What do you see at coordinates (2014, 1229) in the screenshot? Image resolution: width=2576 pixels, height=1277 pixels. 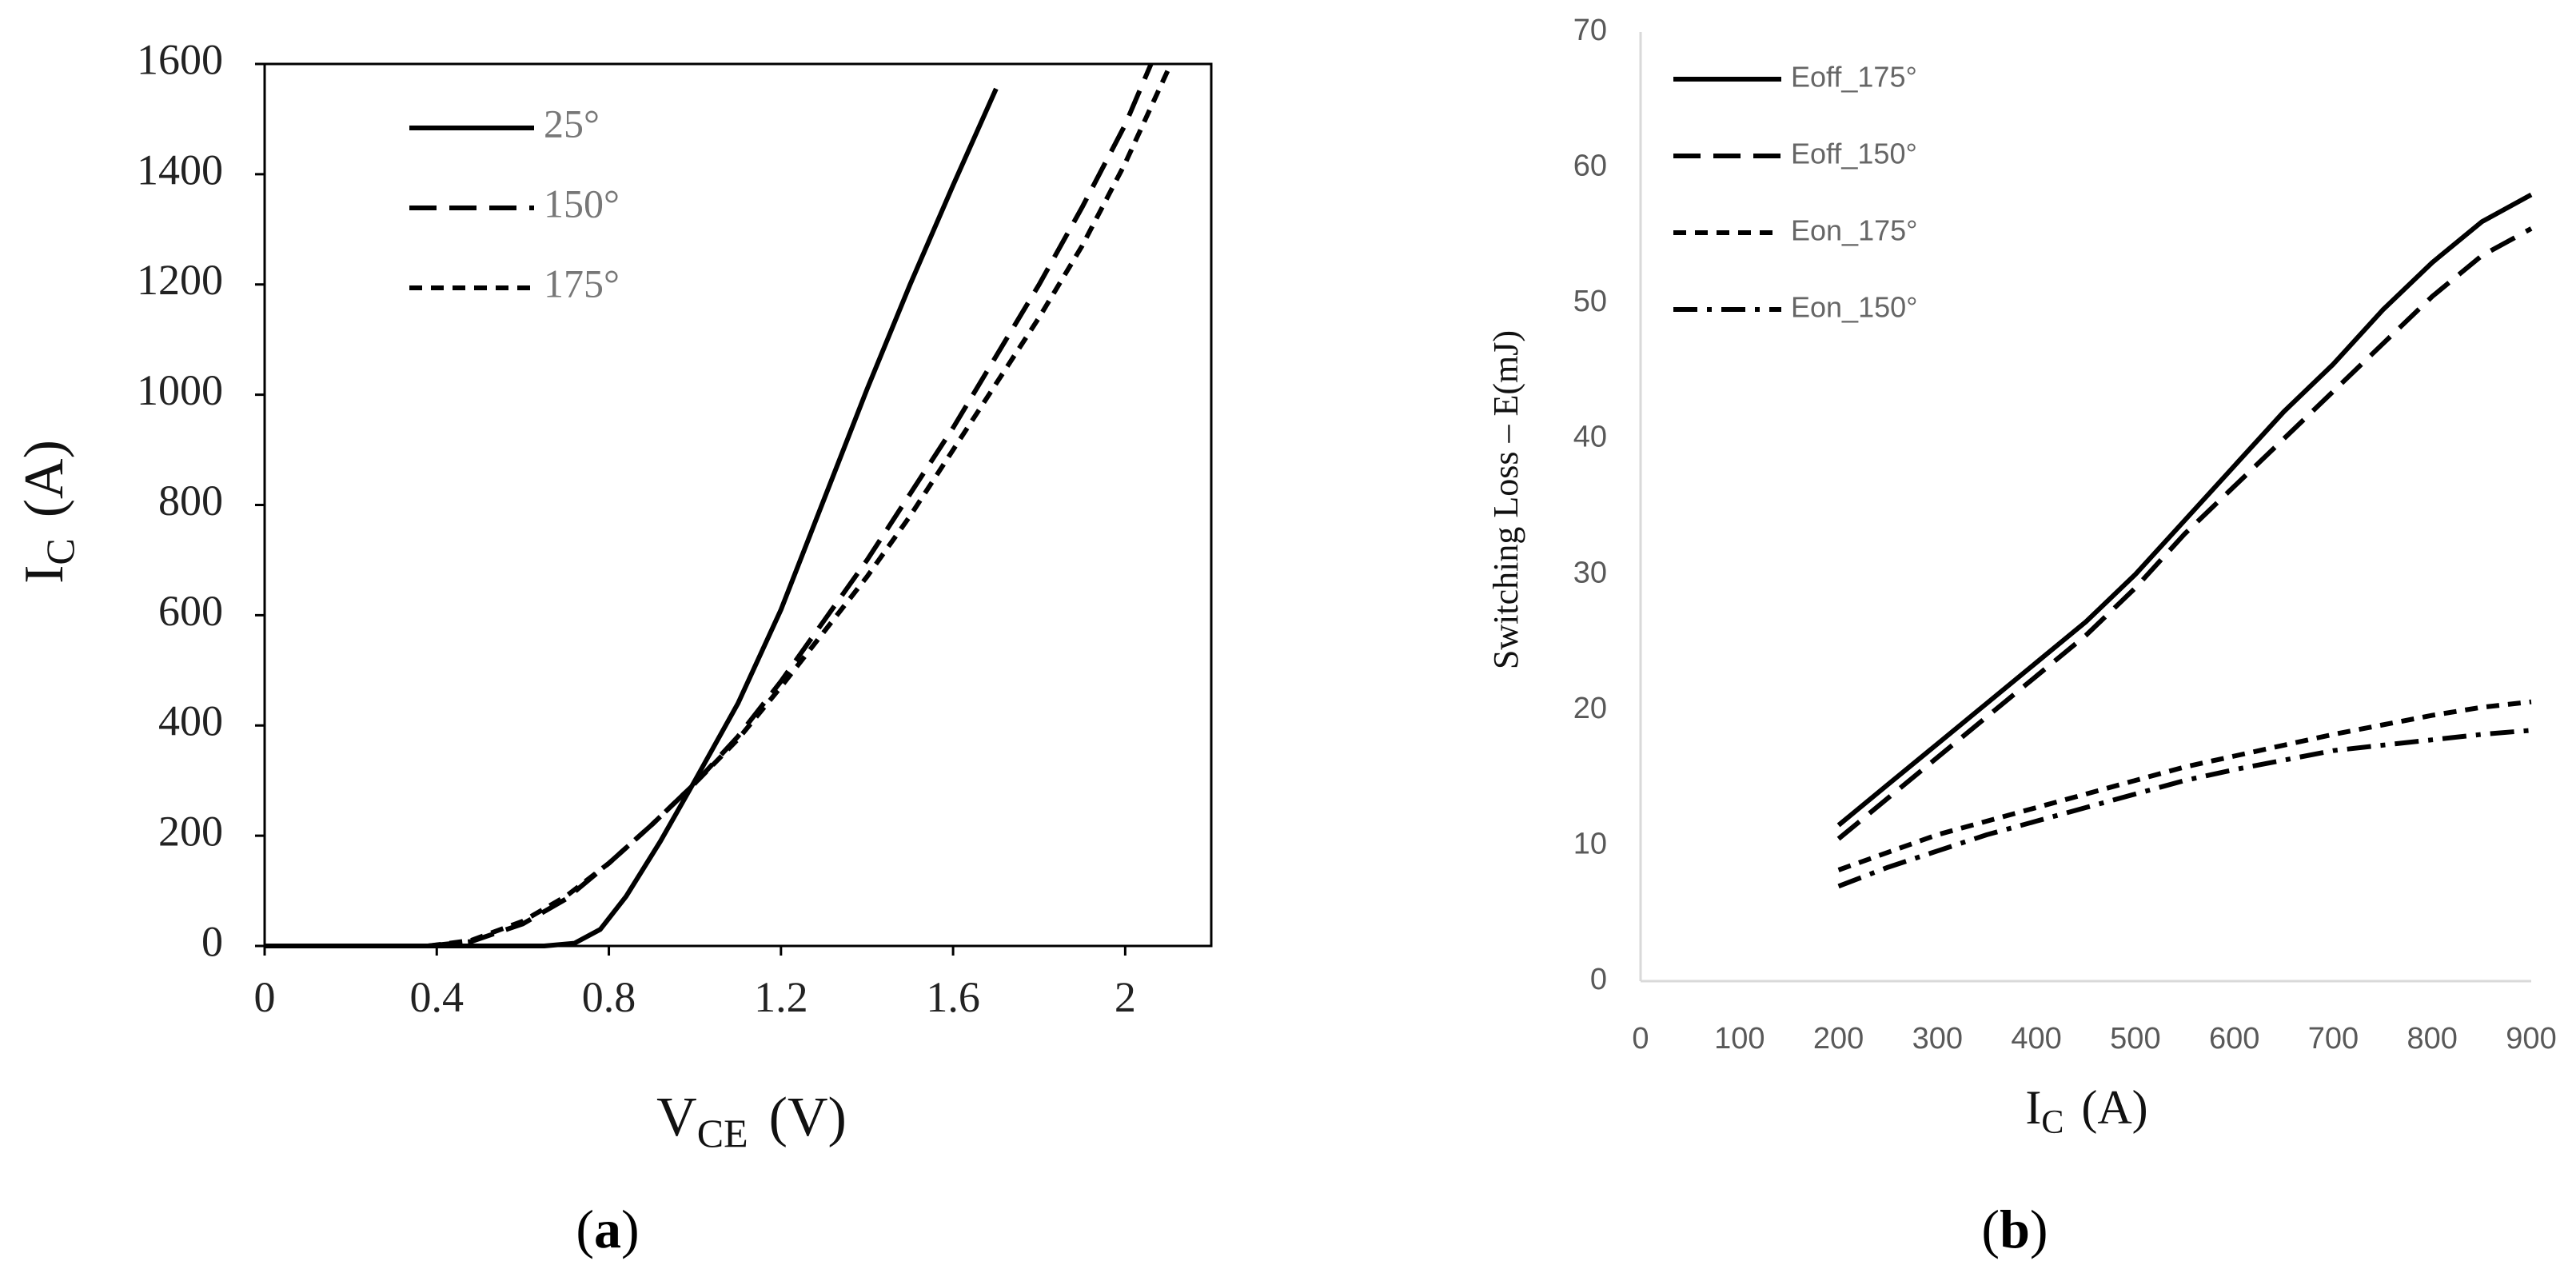 I see `chart-b-panel-label: (b)` at bounding box center [2014, 1229].